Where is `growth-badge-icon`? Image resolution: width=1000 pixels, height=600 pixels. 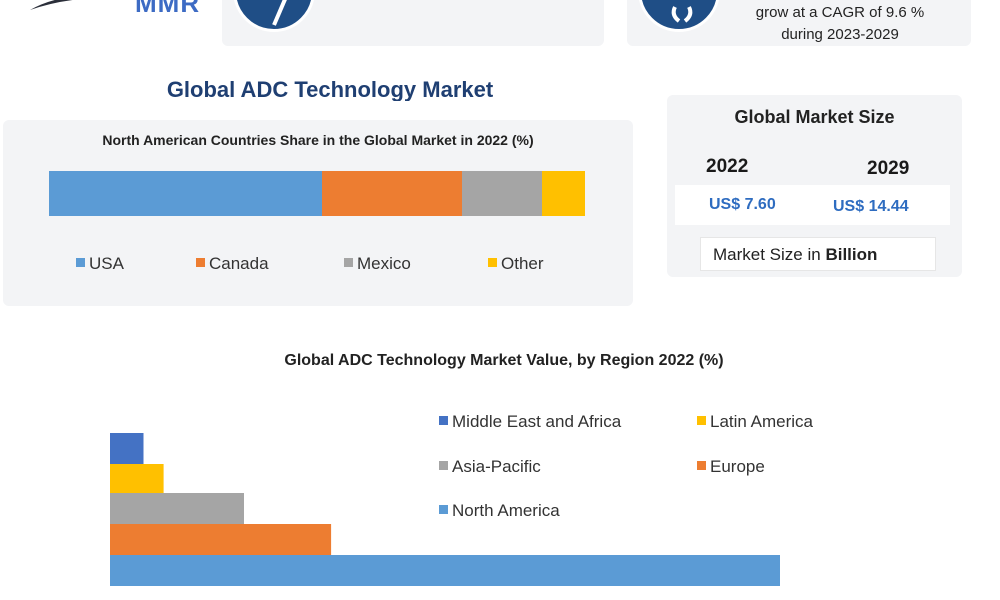
growth-badge-icon is located at coordinates (679, 16).